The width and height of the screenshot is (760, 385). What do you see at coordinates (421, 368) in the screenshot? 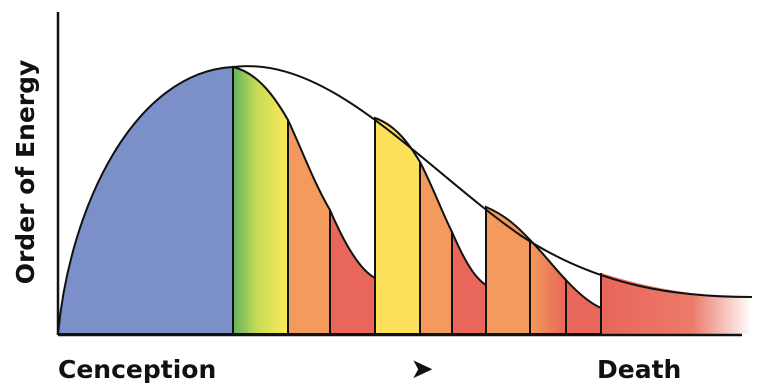
I see `timeline-arrow-icon: ➤` at bounding box center [421, 368].